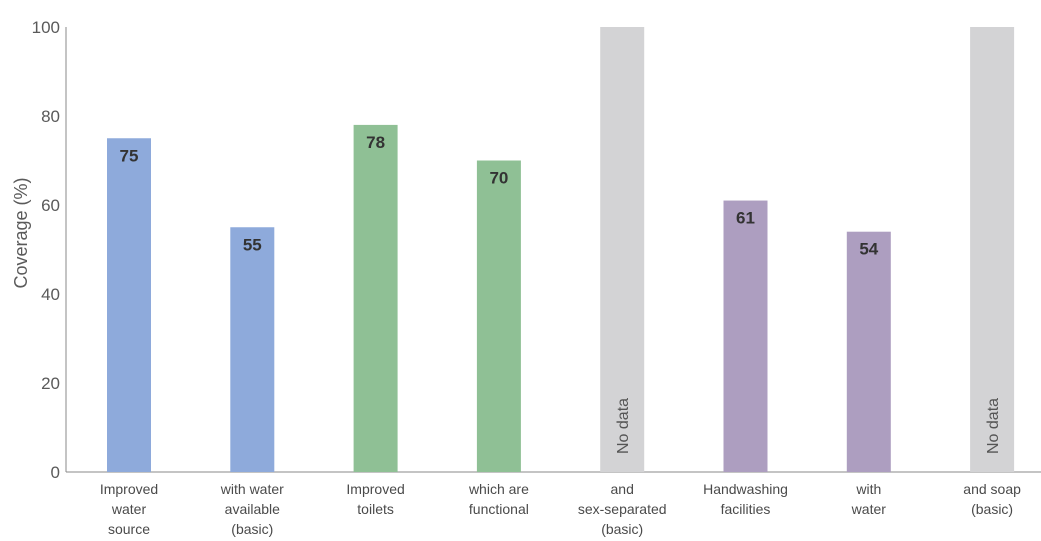  What do you see at coordinates (50, 383) in the screenshot?
I see `y-tick-label: 20` at bounding box center [50, 383].